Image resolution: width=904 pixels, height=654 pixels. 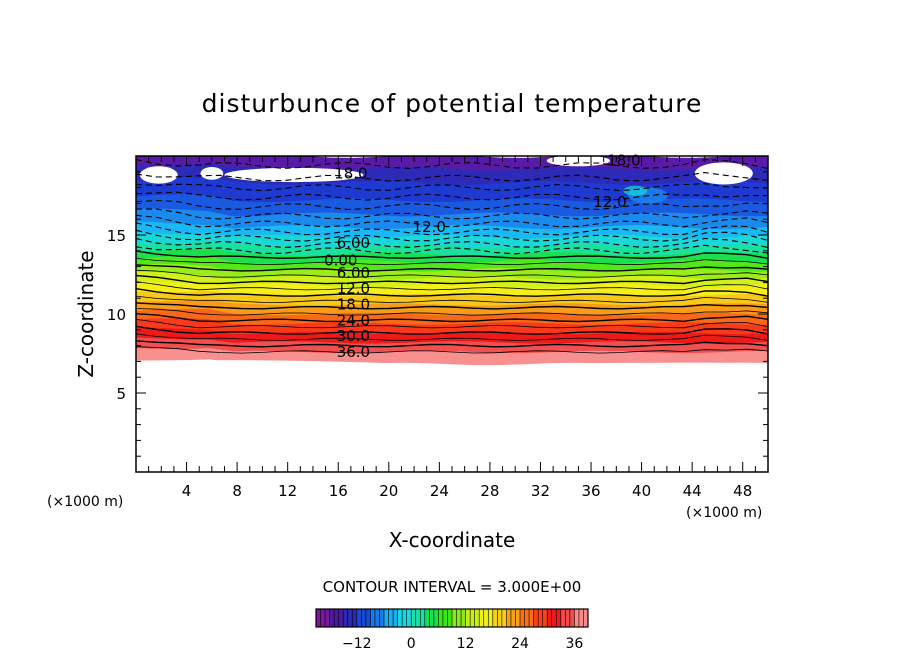 What do you see at coordinates (466, 644) in the screenshot?
I see `colorbar-tick-label: 12` at bounding box center [466, 644].